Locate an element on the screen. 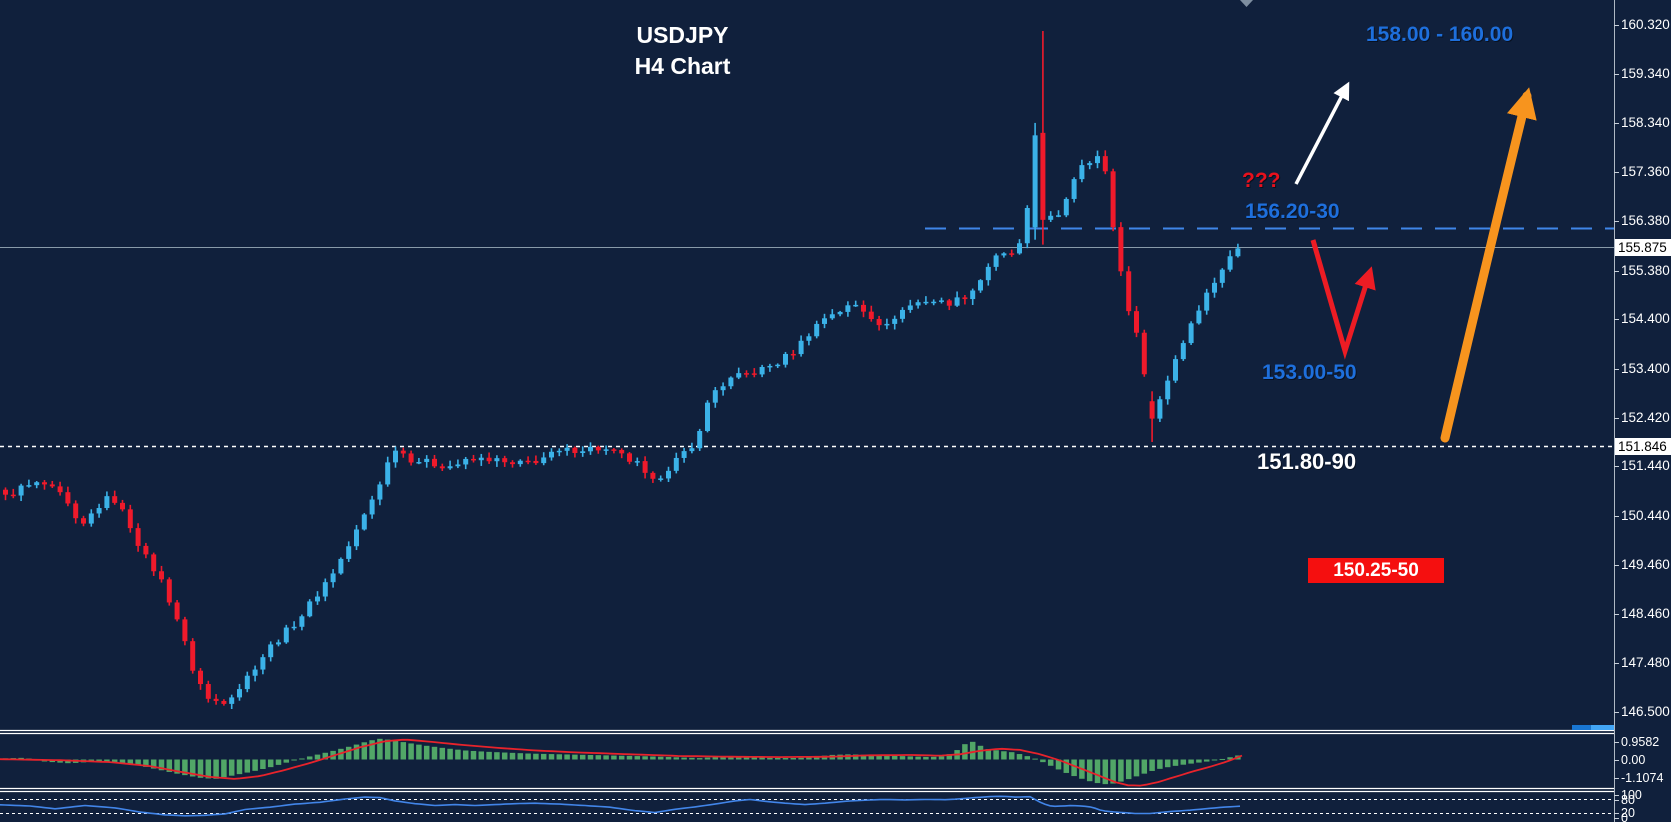  price-axis-tick-label: 153.400 is located at coordinates (1642, 368).